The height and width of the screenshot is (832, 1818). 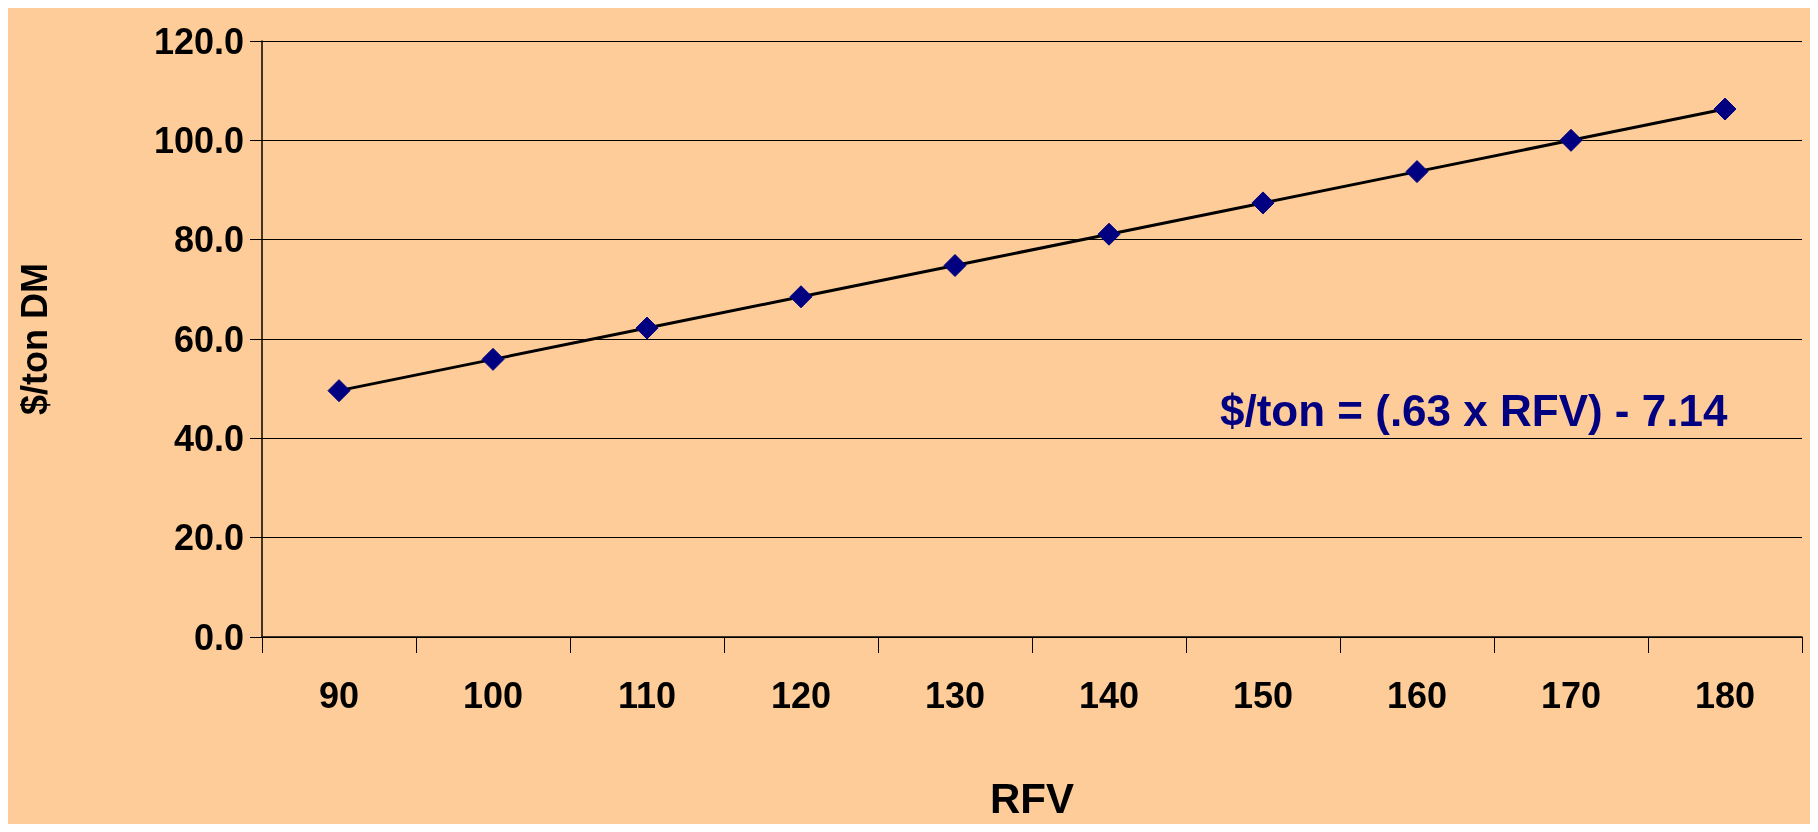 I want to click on x-tick-label: 130, so click(x=955, y=695).